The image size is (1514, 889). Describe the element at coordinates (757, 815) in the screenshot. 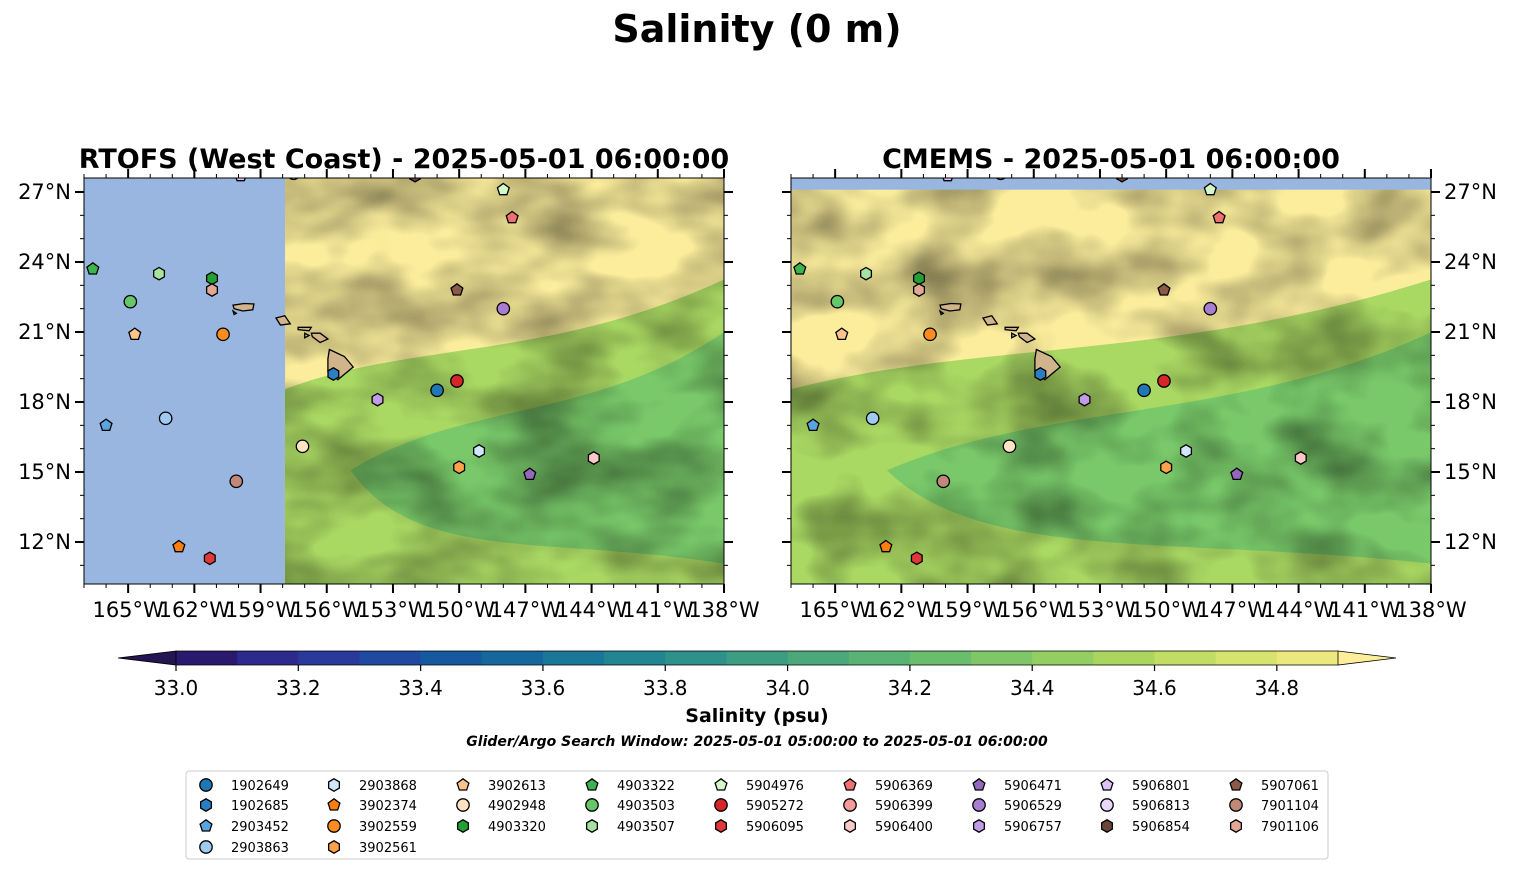

I see `legend-box` at that location.